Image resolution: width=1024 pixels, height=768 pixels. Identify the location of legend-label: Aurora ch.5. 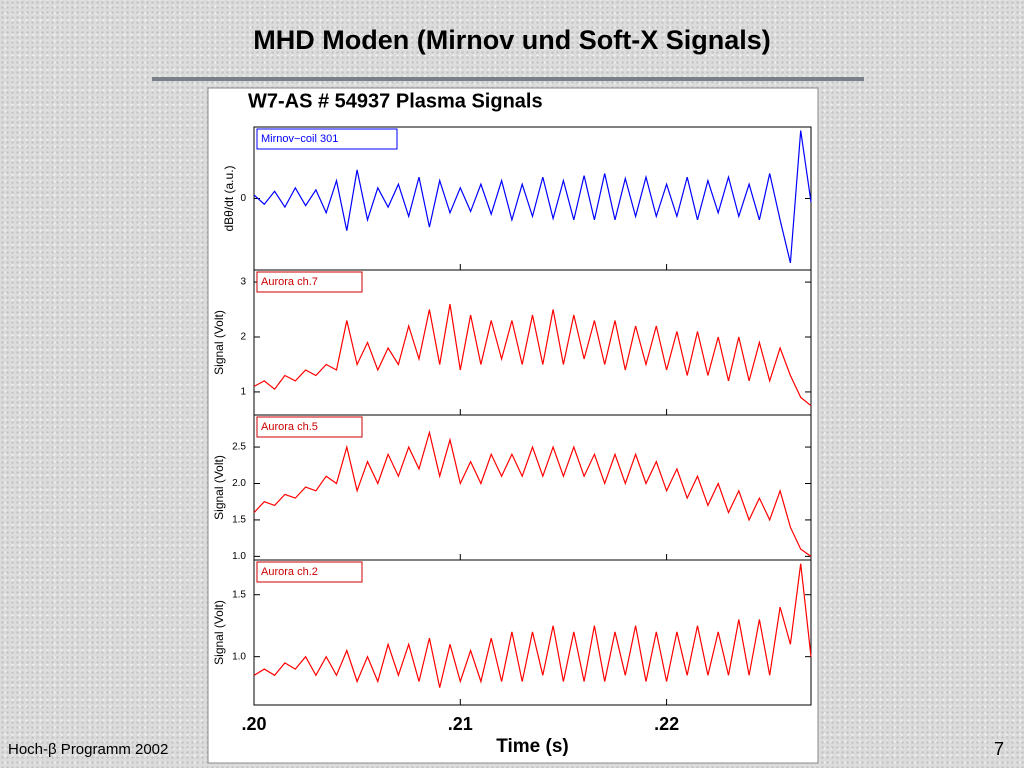
(289, 427).